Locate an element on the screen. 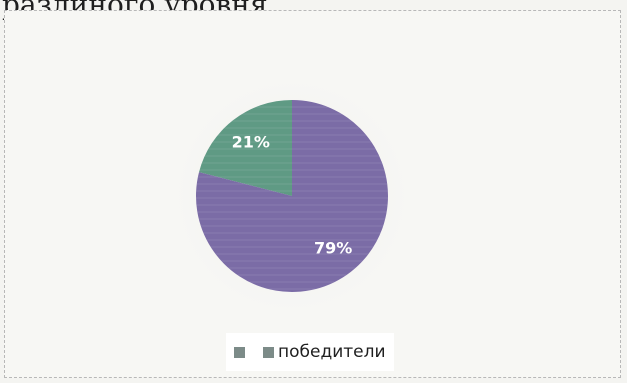 This screenshot has height=383, width=627. legend: победители is located at coordinates (310, 352).